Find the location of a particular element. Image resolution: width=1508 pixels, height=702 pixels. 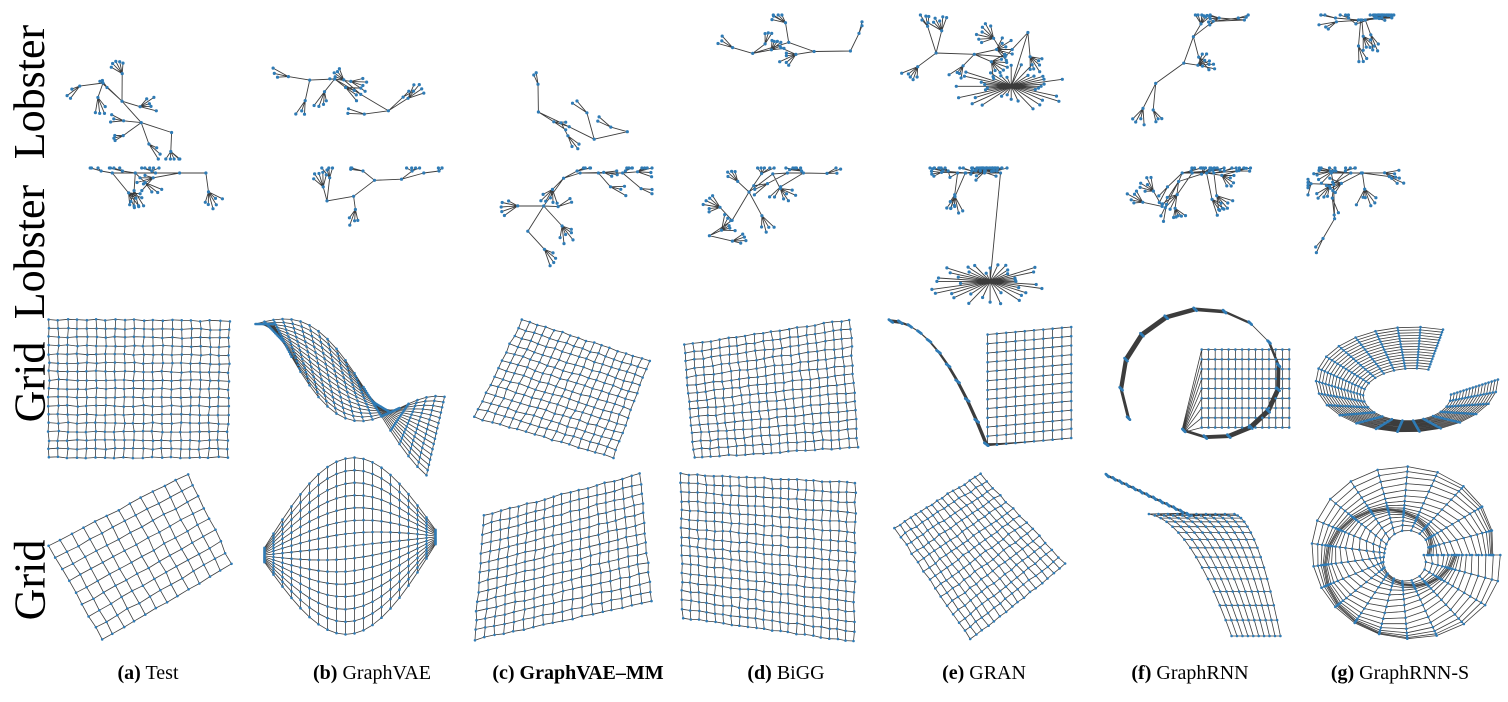

graph-panel-row3-col2 is located at coordinates (350, 394).